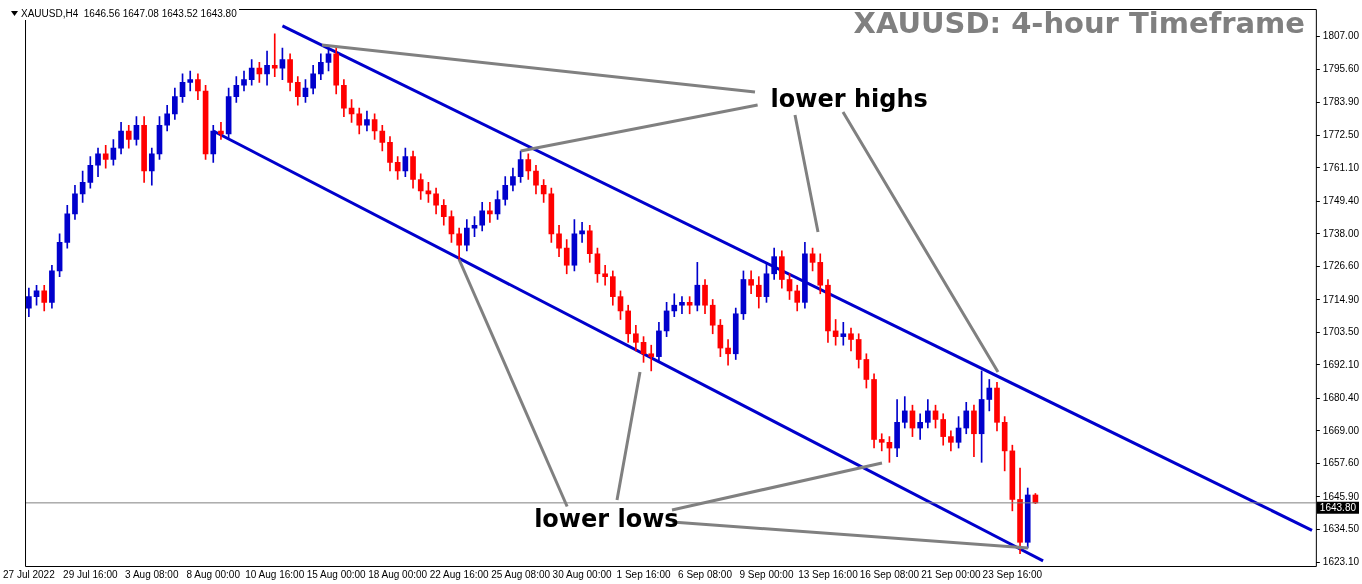  Describe the element at coordinates (951, 574) in the screenshot. I see `x-tick-label: 21 Sep 00:00` at that location.